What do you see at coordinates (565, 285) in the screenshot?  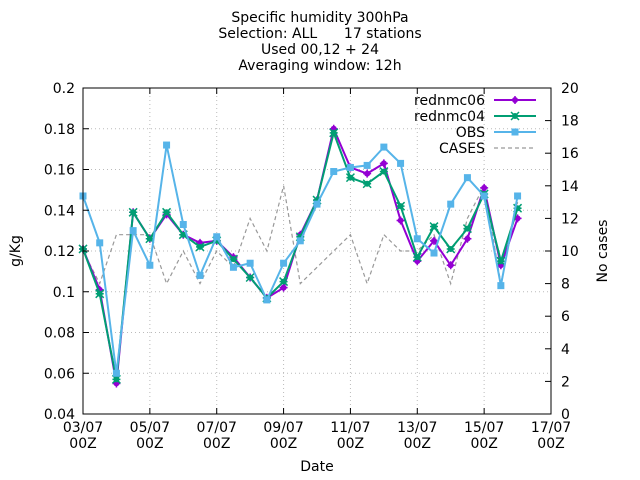 I see `y2-tick-label: 8` at bounding box center [565, 285].